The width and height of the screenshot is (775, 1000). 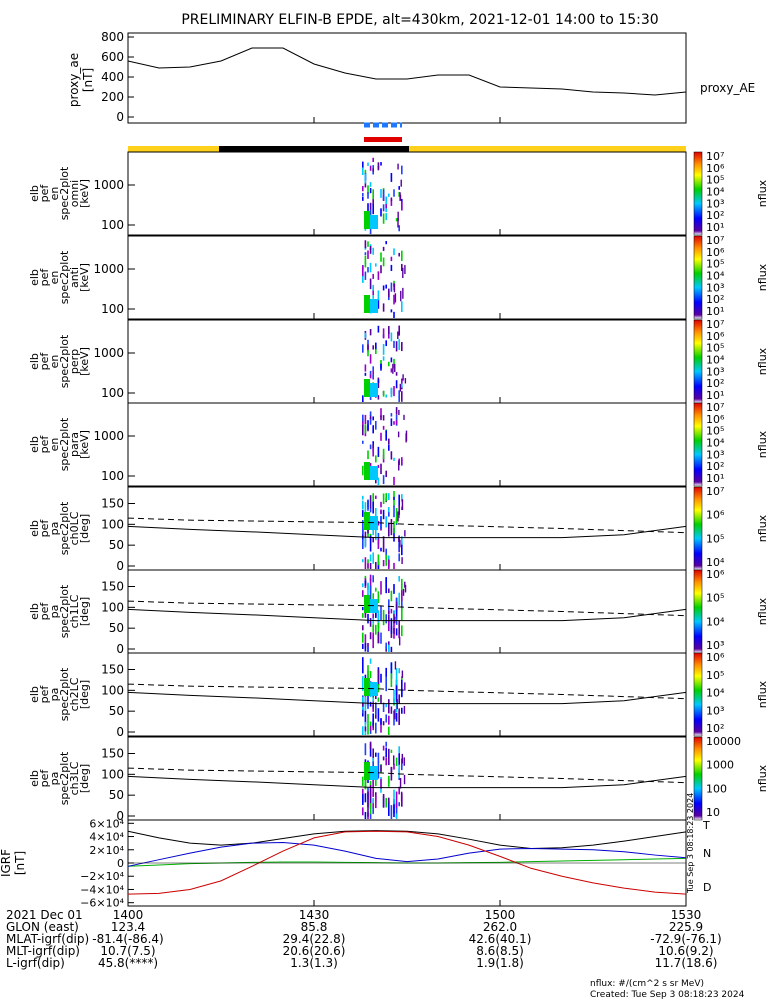 What do you see at coordinates (74, 193) in the screenshot?
I see `panel-ylabel: omni` at bounding box center [74, 193].